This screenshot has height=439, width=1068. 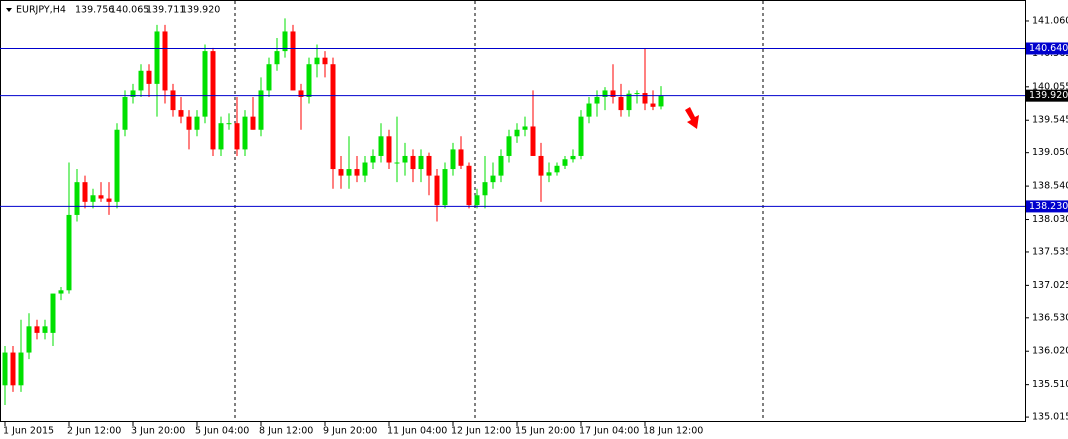 I want to click on x-tick-label: 15 Jun 20:00, so click(x=545, y=431).